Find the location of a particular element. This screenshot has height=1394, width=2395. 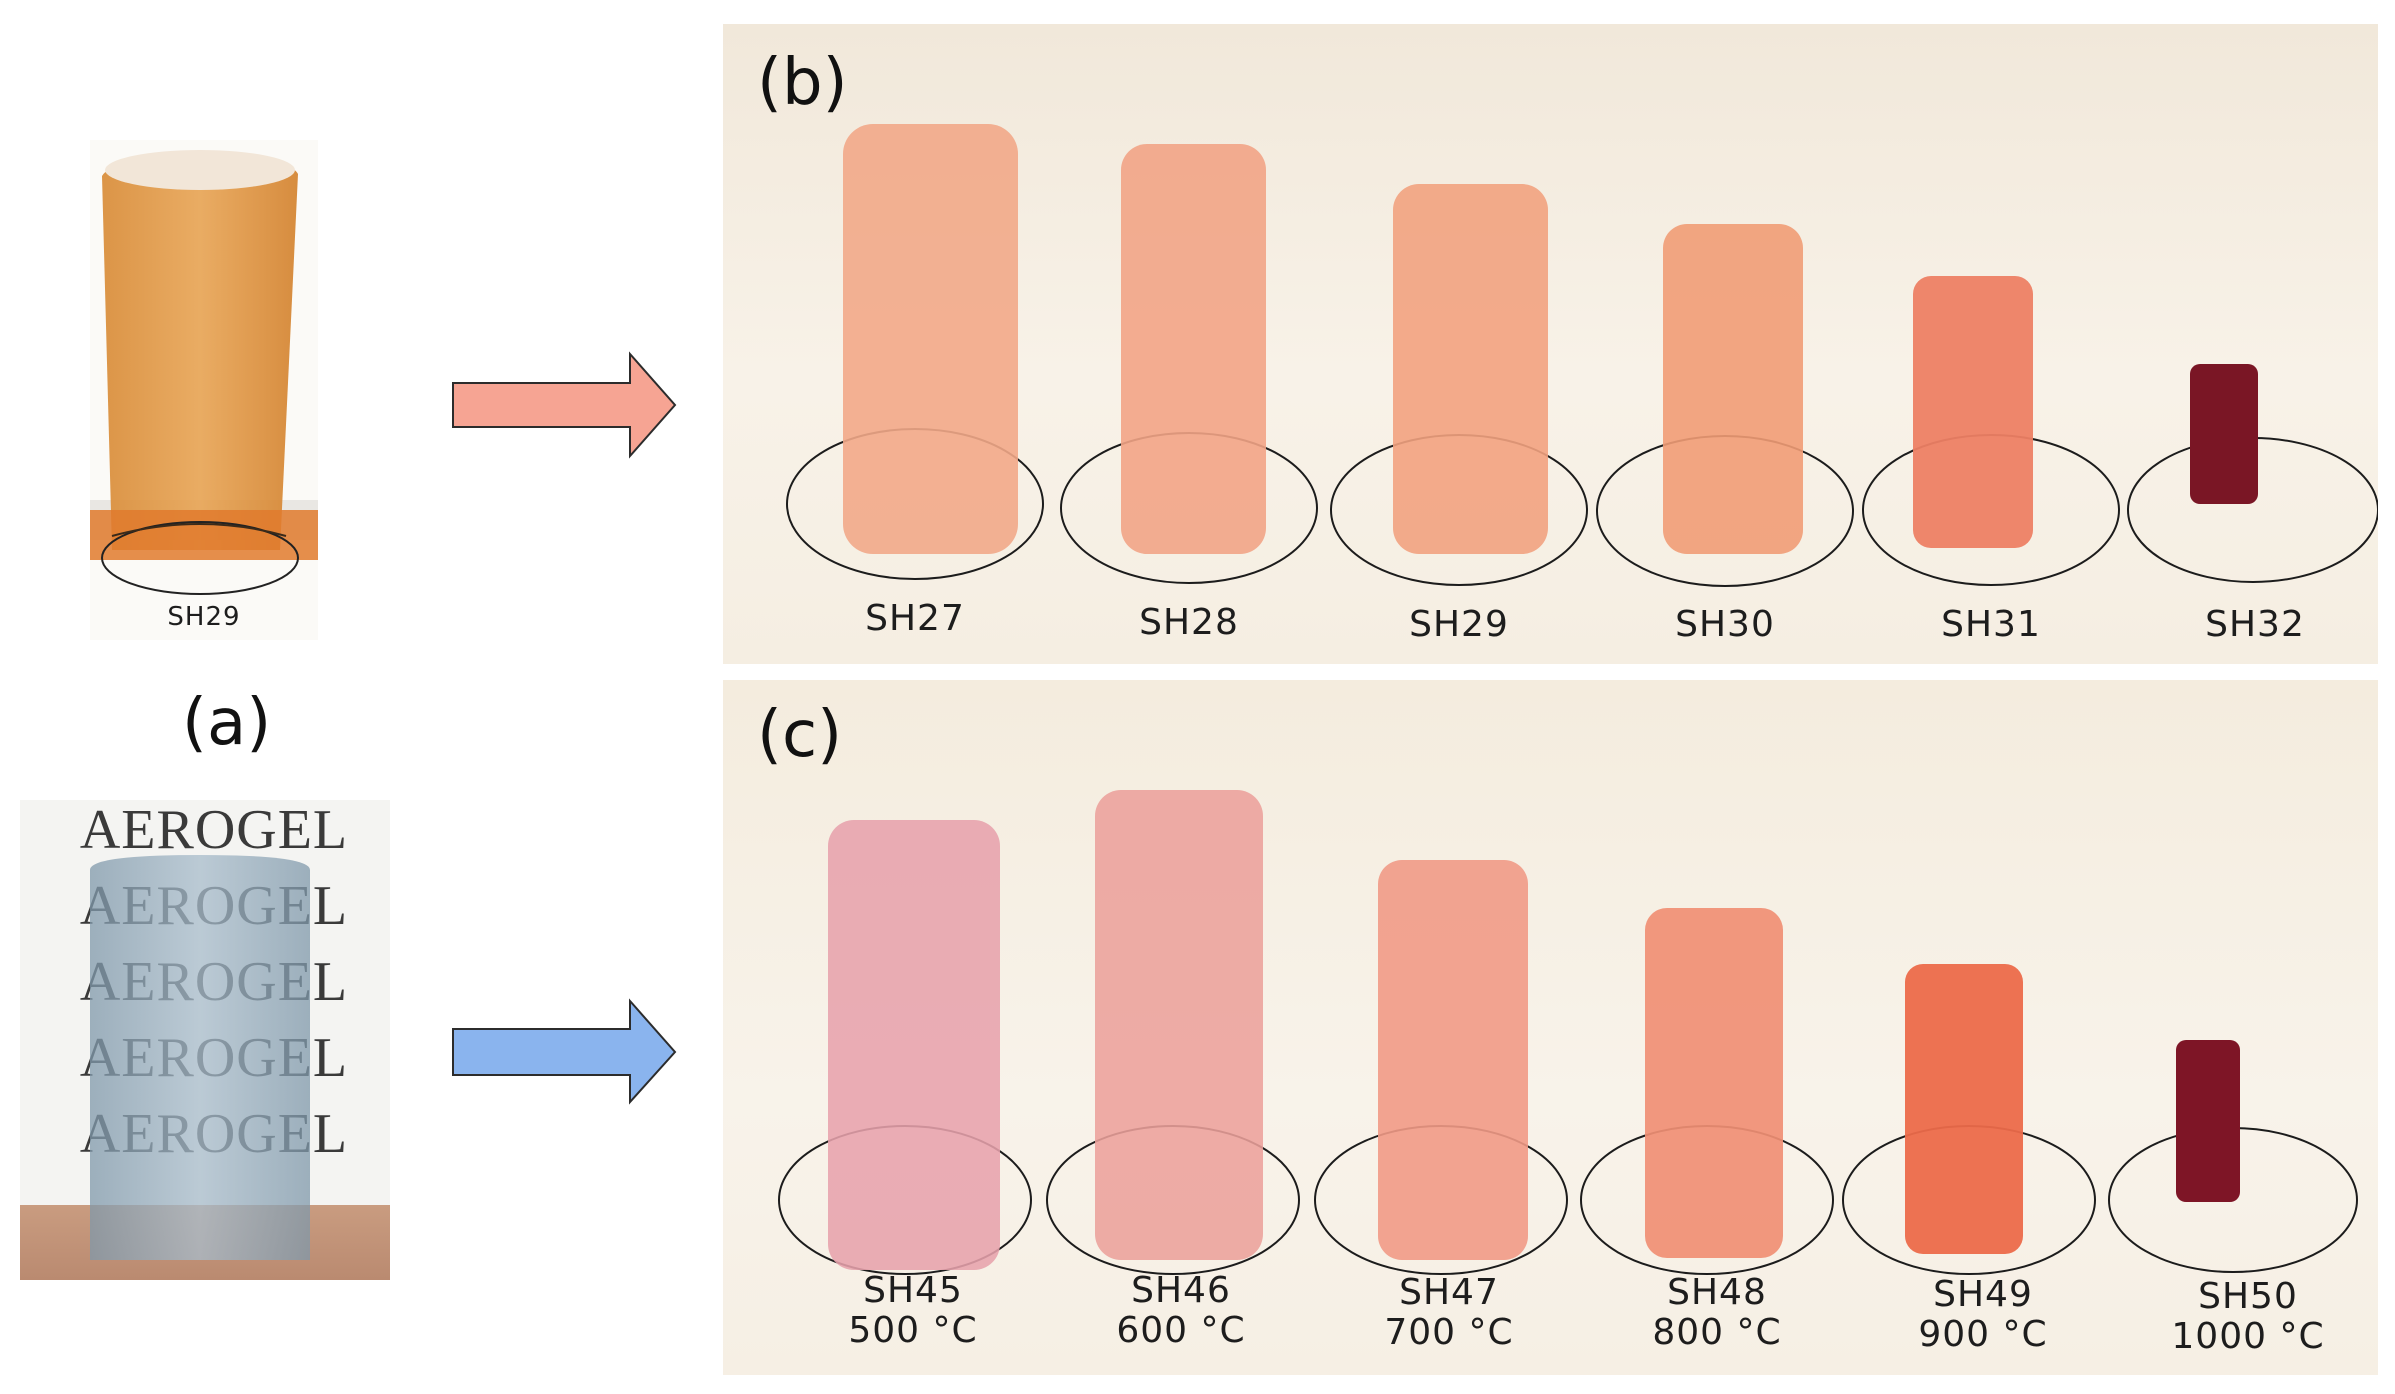

sample-label: SH28 is located at coordinates (1189, 622).